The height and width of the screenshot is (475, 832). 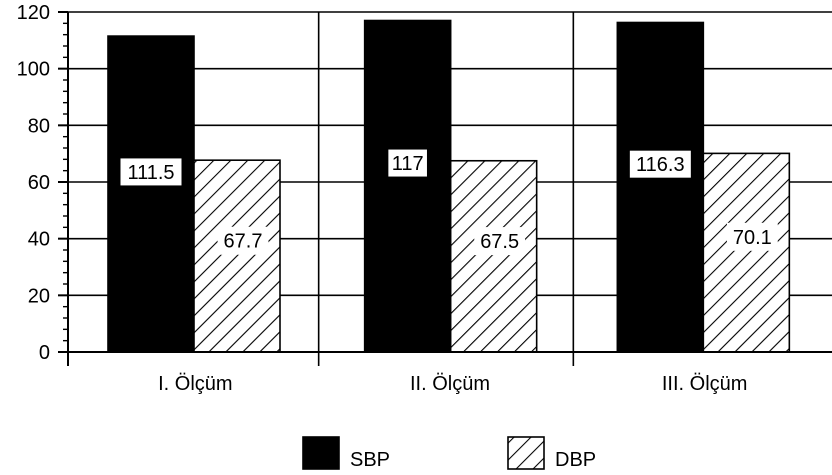 What do you see at coordinates (370, 460) in the screenshot?
I see `legend-label-sbp: SBP` at bounding box center [370, 460].